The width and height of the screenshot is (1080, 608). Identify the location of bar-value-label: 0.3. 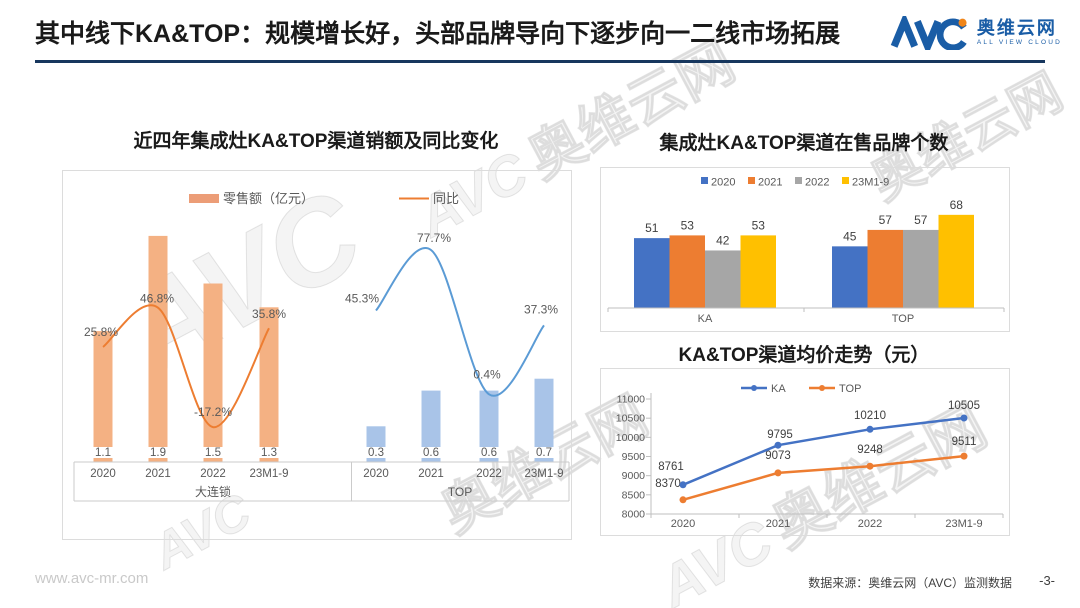
(376, 453).